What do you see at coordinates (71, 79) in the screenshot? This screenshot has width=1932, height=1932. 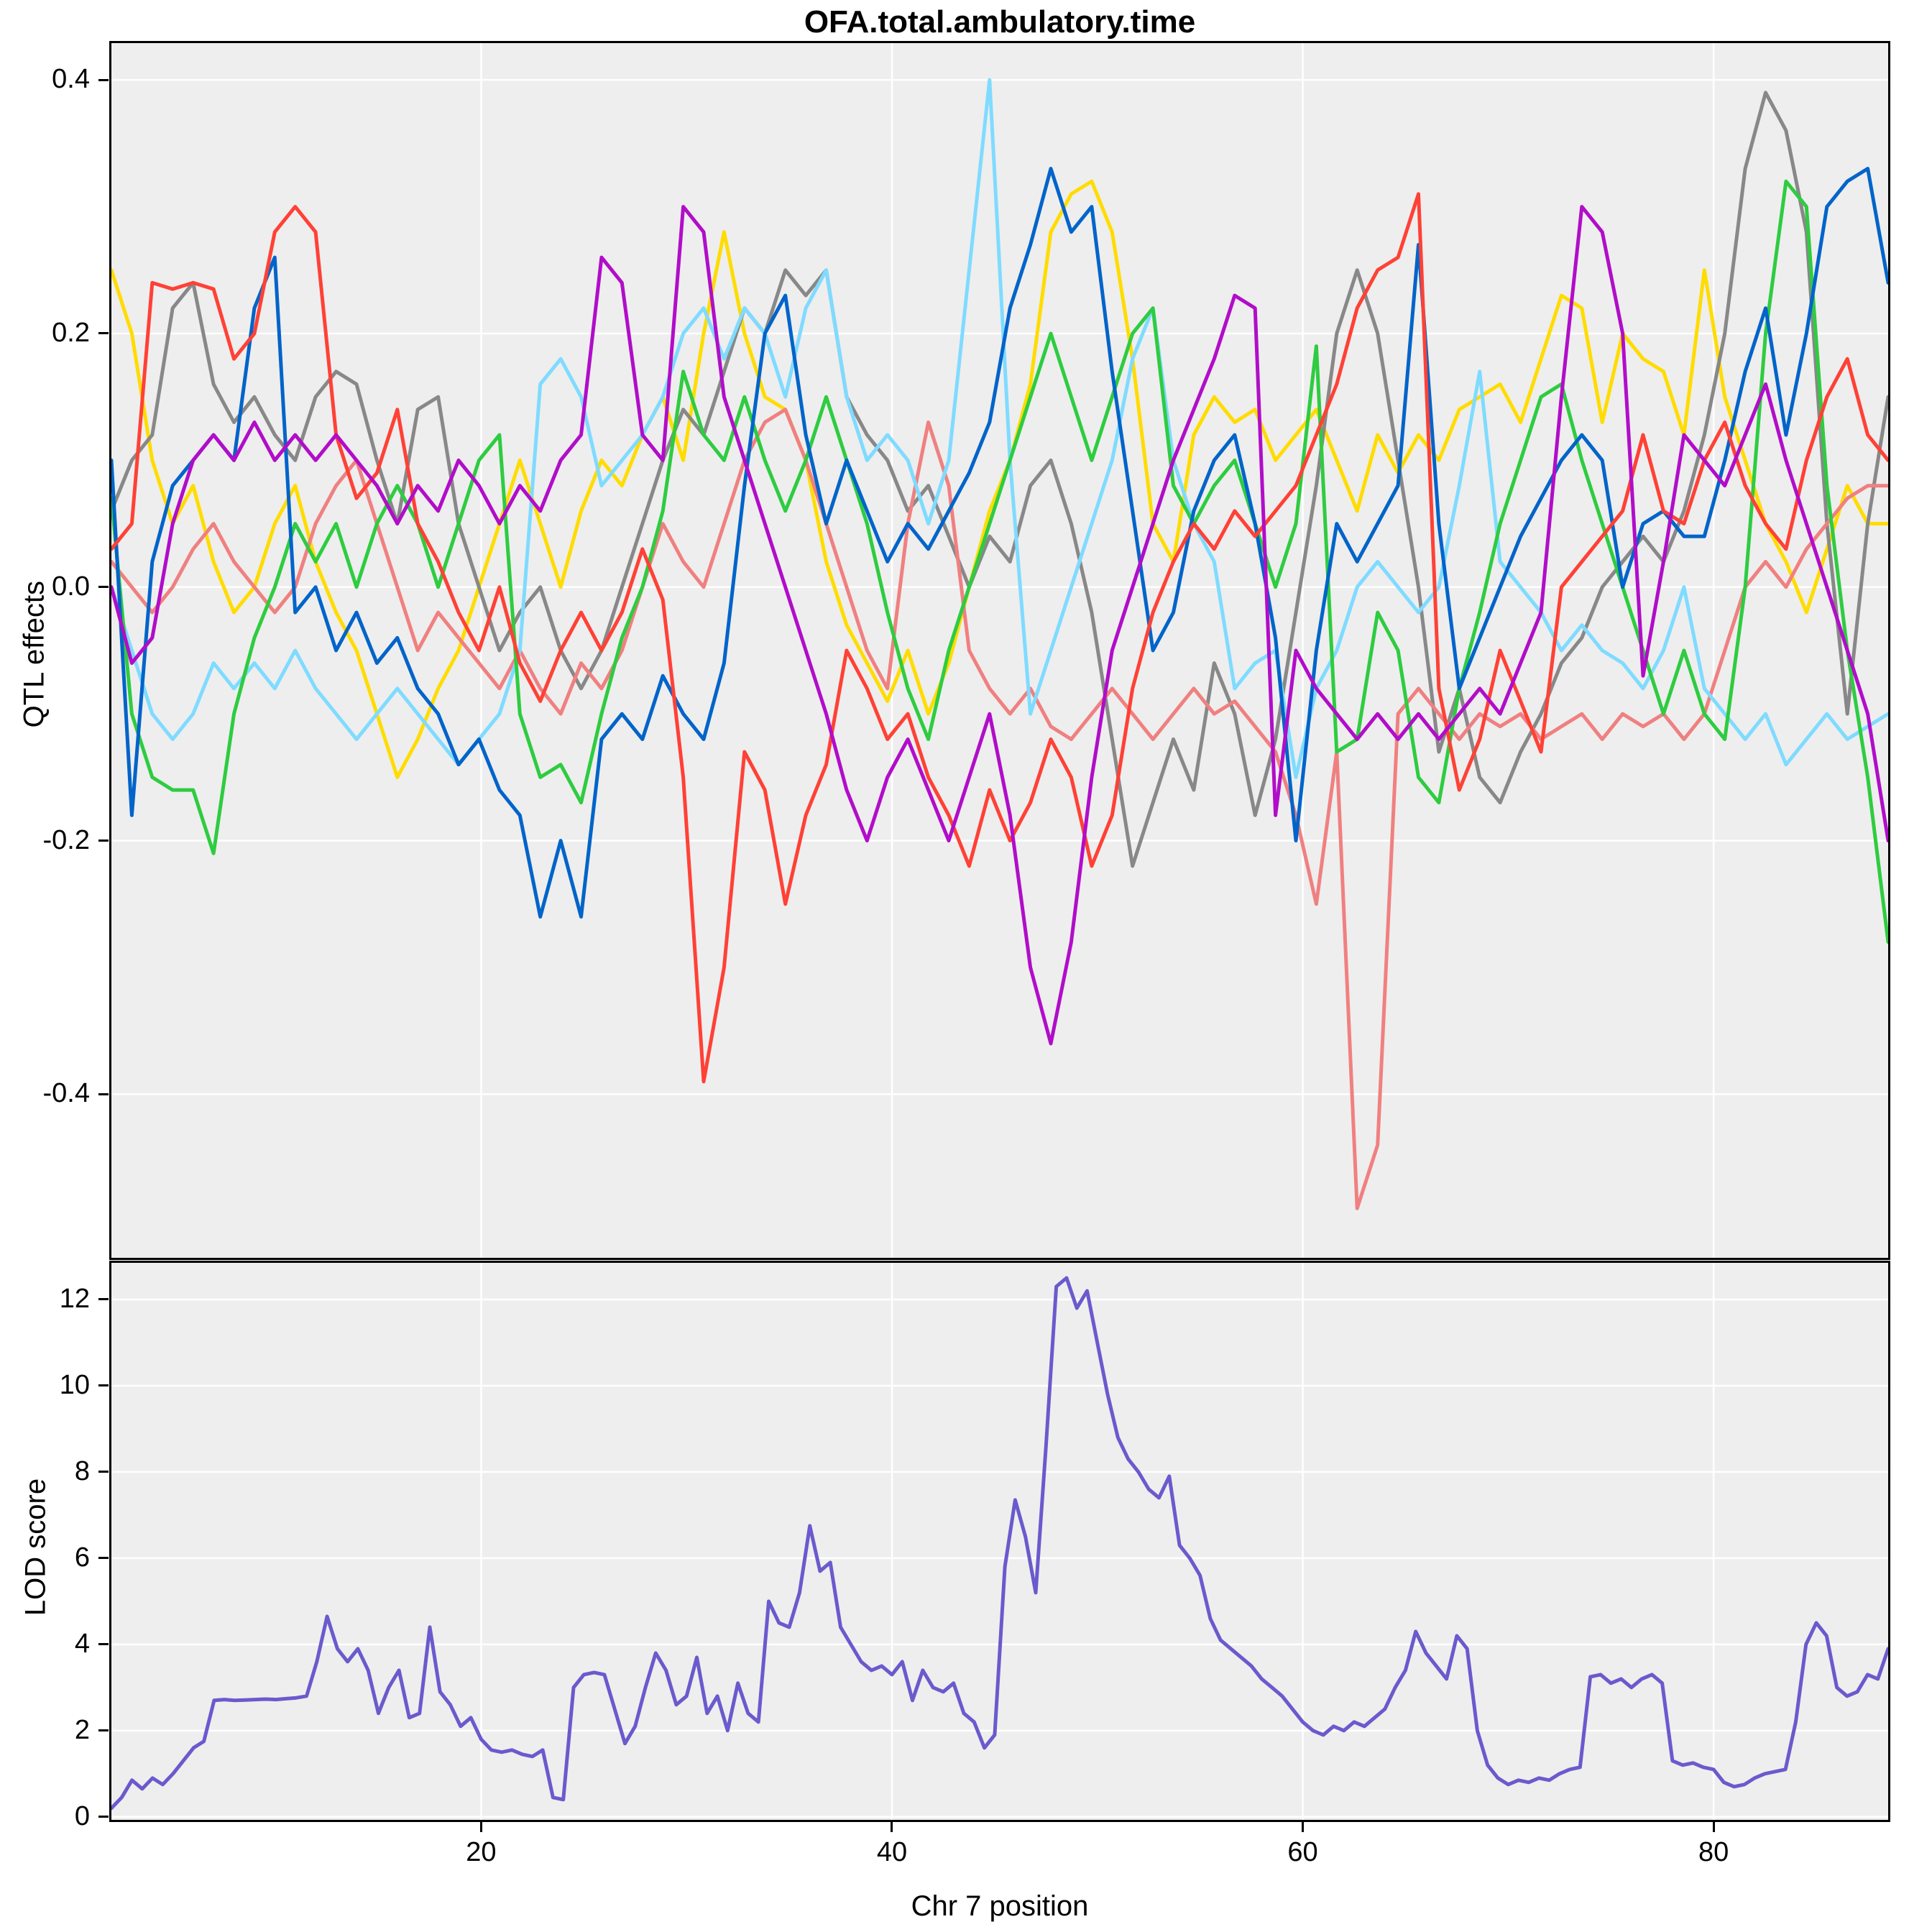 I see `y-tick-label: 0.4` at bounding box center [71, 79].